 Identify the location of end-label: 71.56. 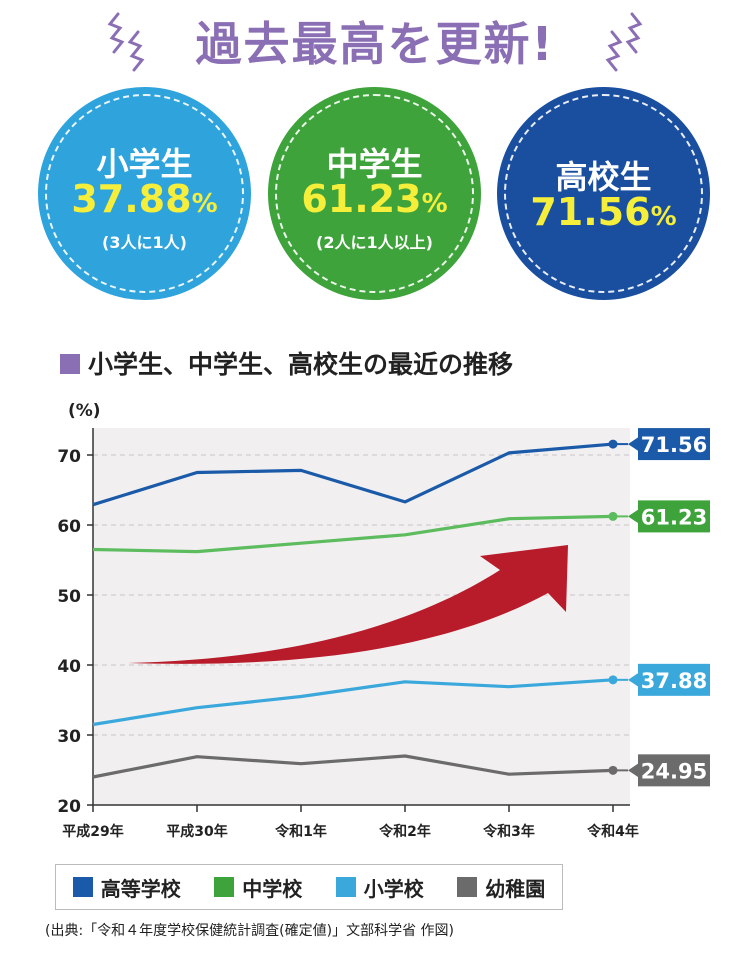
(674, 445).